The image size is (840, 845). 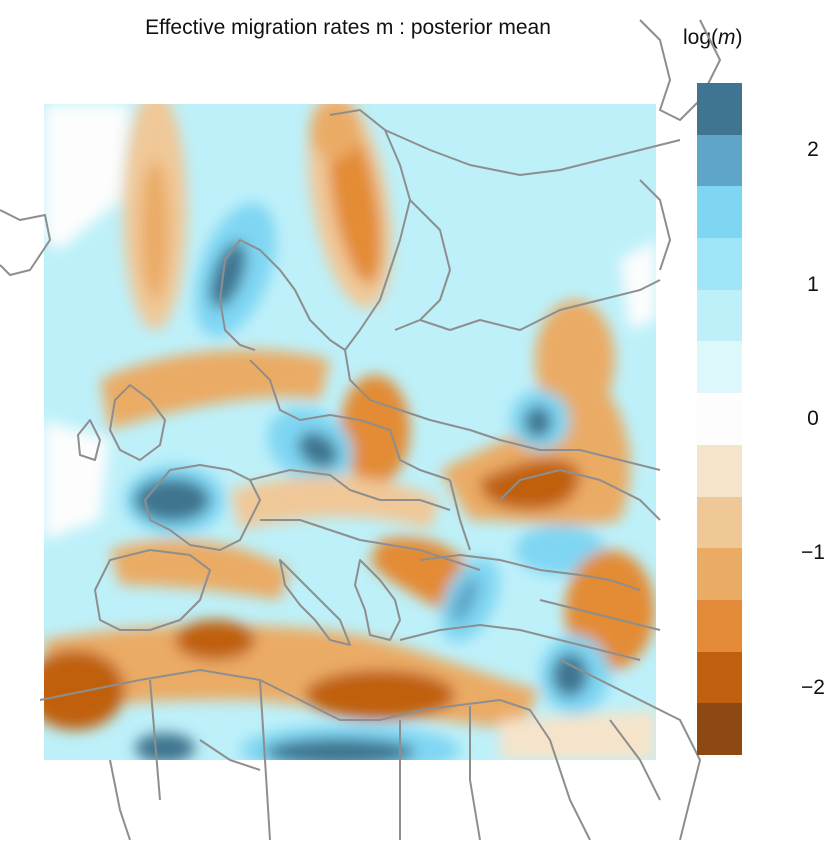 What do you see at coordinates (813, 150) in the screenshot?
I see `legend-tick-label: 2` at bounding box center [813, 150].